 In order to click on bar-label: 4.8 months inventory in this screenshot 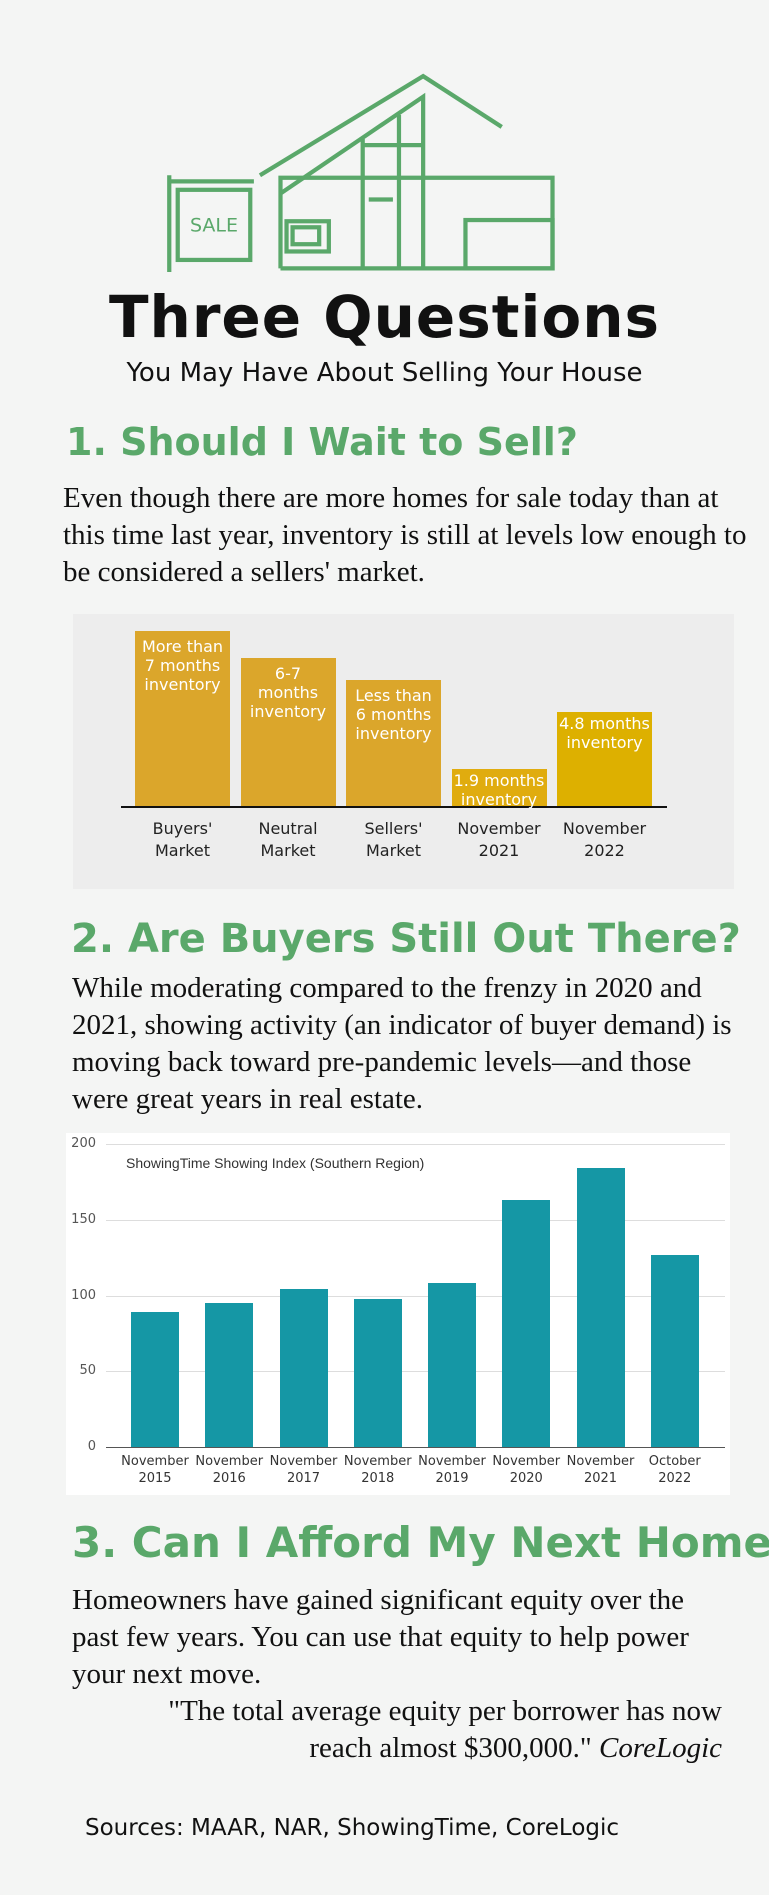, I will do `click(604, 732)`.